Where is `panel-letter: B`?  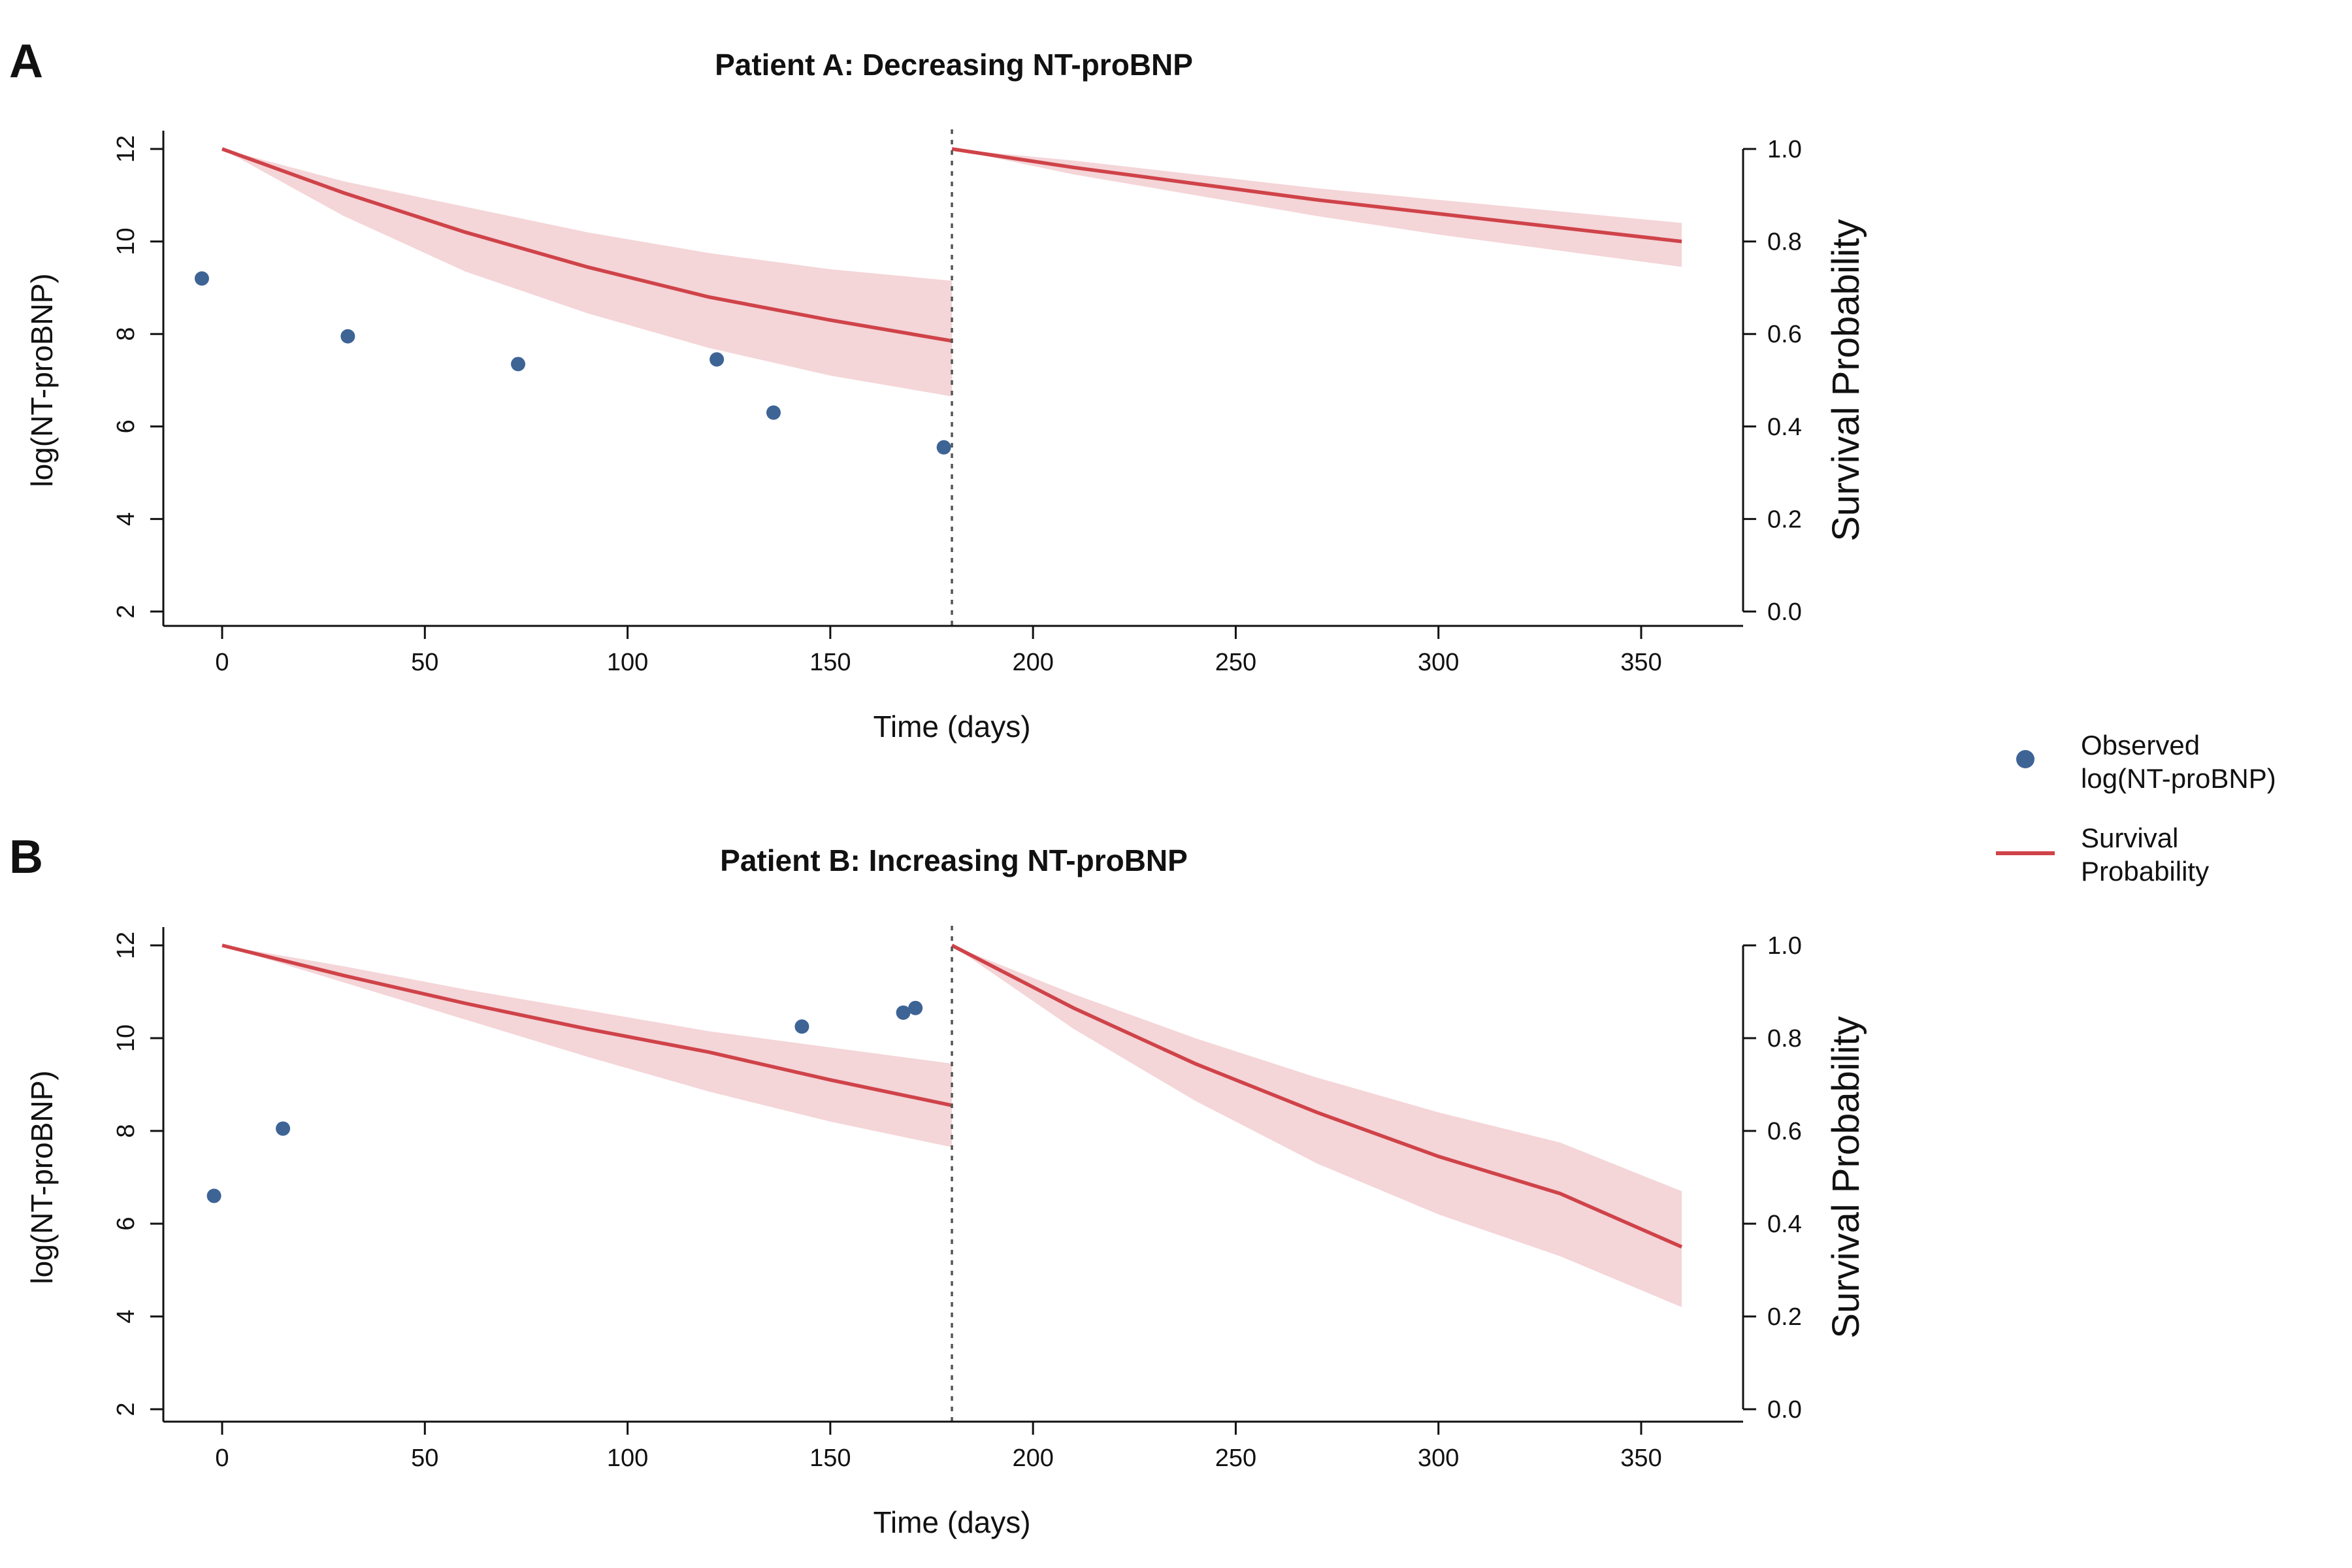 panel-letter: B is located at coordinates (26, 857).